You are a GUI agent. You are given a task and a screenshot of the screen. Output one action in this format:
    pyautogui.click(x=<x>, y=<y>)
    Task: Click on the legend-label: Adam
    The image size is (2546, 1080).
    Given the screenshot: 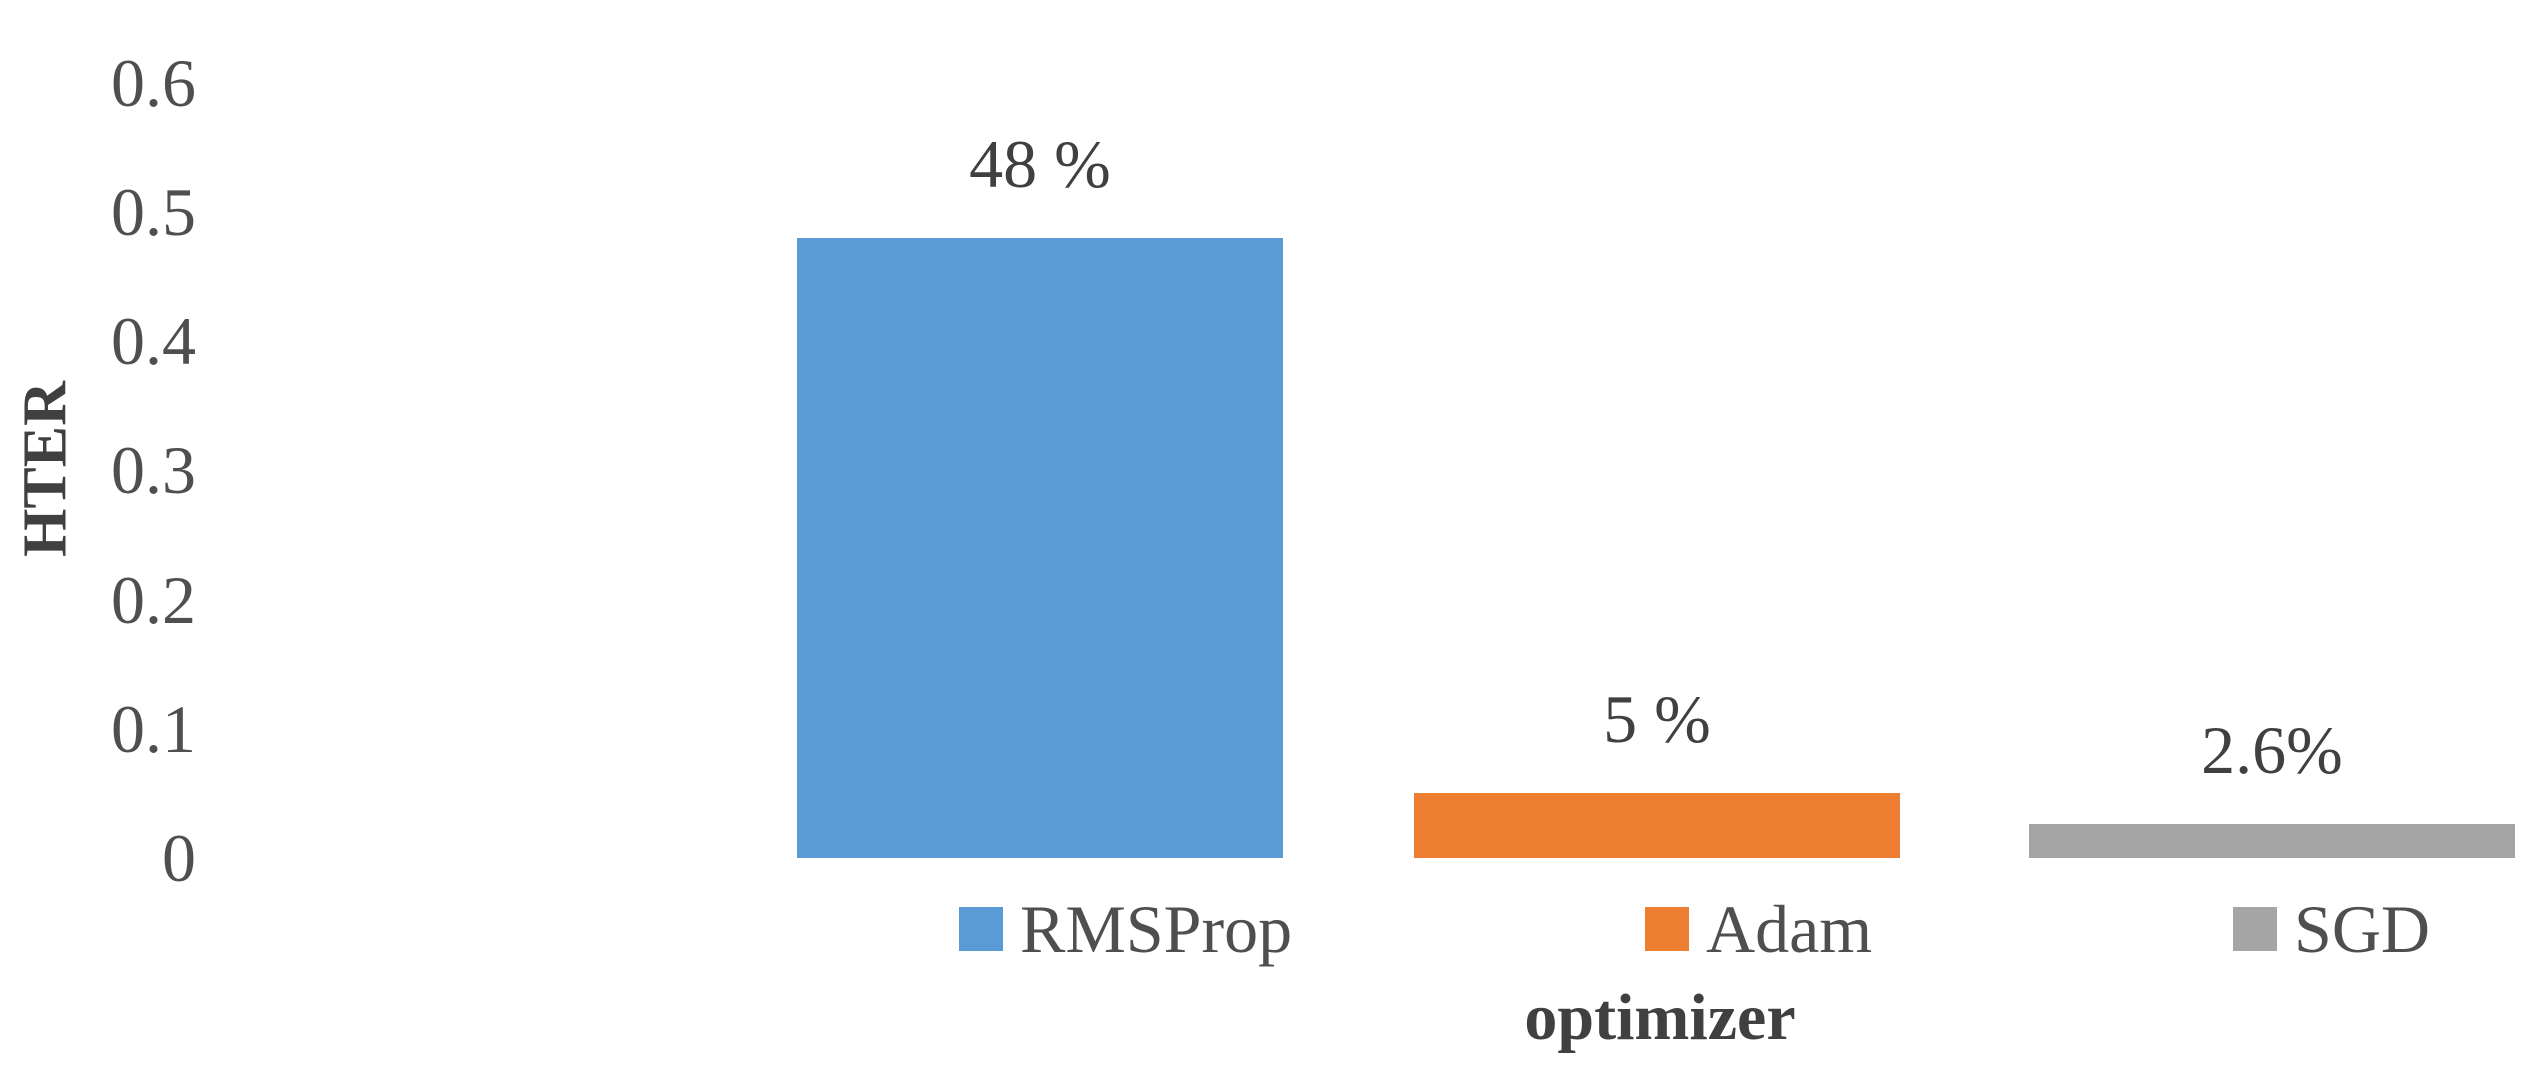 What is the action you would take?
    pyautogui.click(x=1789, y=929)
    